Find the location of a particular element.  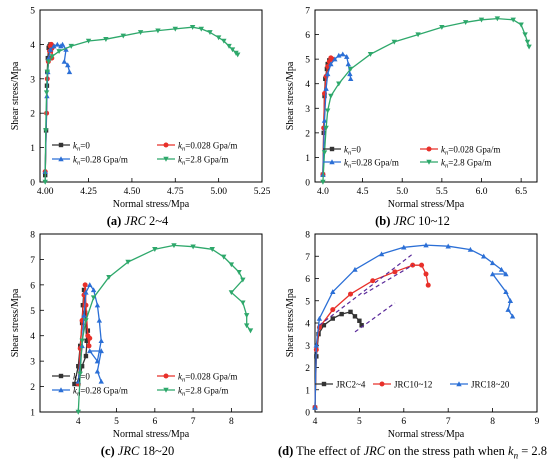

x-tick-label: 7 is located at coordinates (193, 422).